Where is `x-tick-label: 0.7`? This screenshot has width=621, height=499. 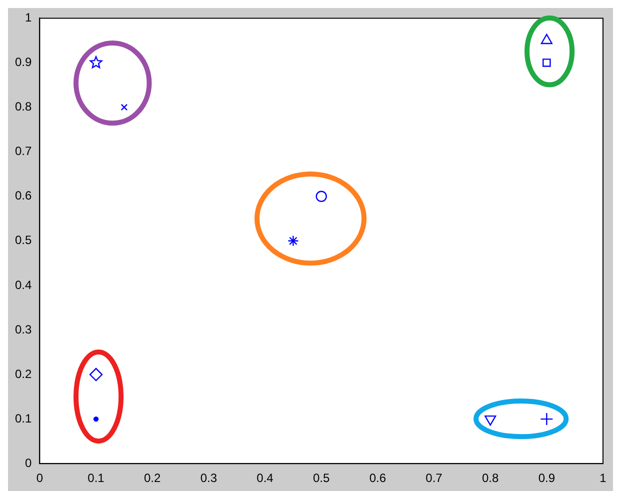 x-tick-label: 0.7 is located at coordinates (434, 478).